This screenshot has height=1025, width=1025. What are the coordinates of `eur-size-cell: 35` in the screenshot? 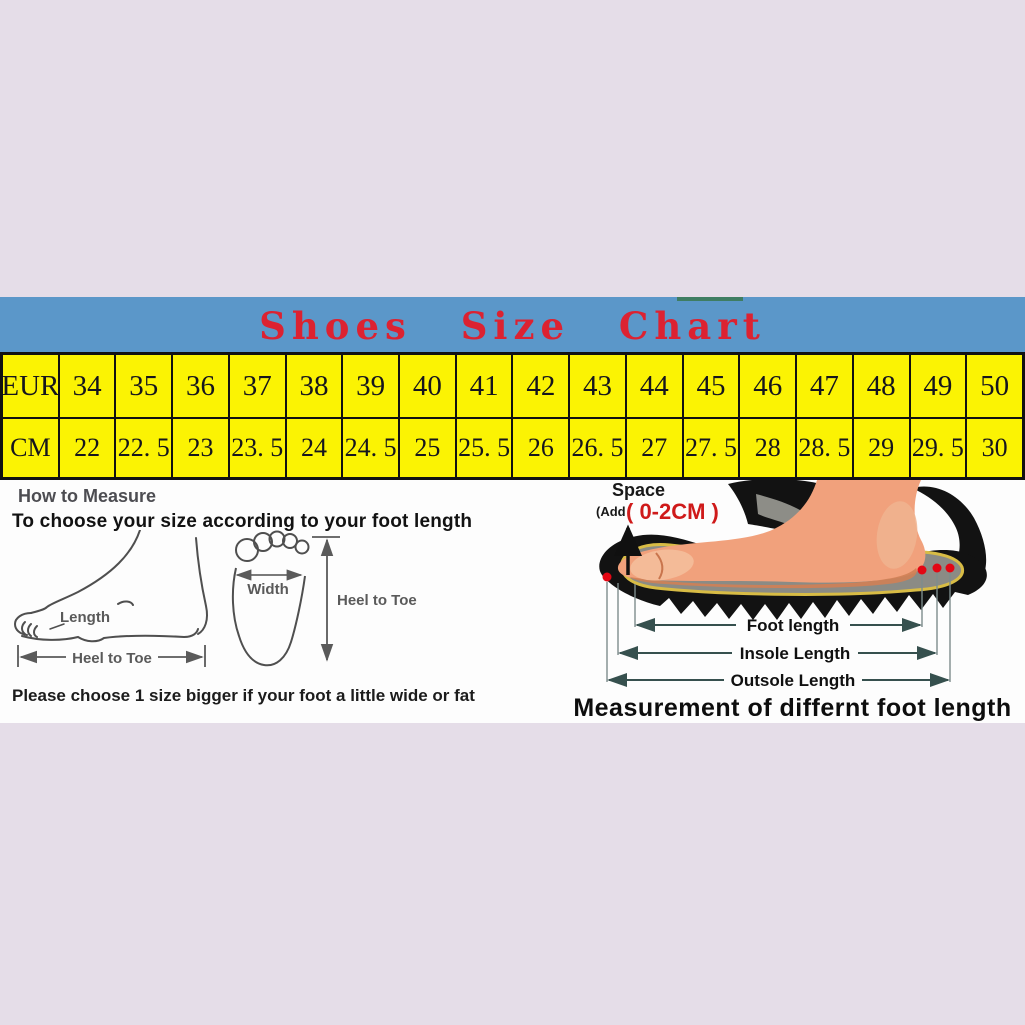 It's located at (144, 386).